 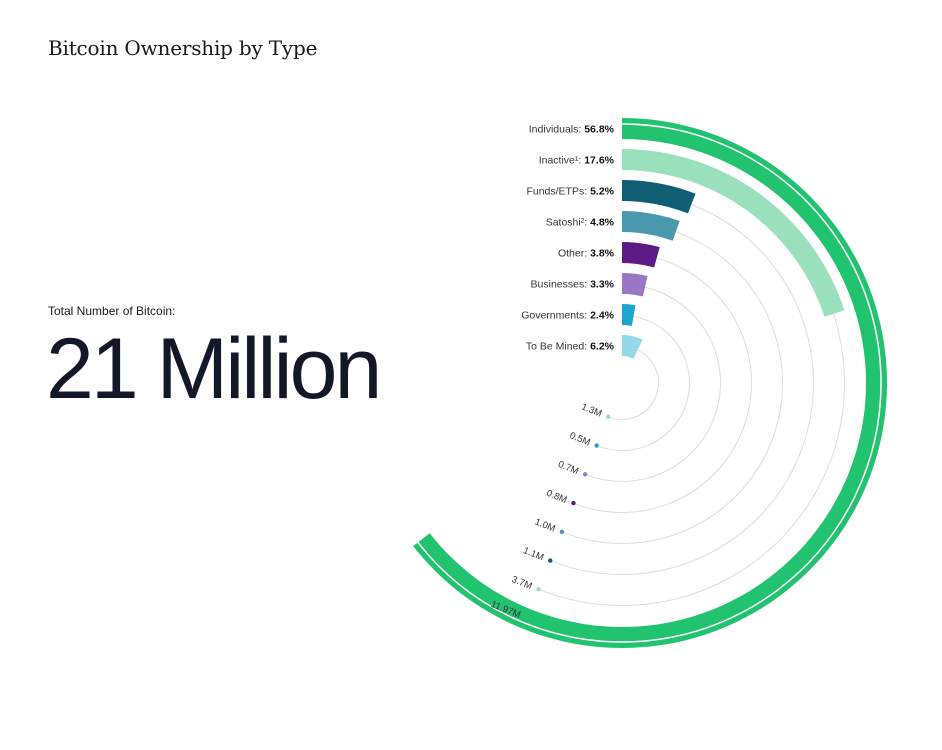 What do you see at coordinates (733, 233) in the screenshot?
I see `bar-inactive` at bounding box center [733, 233].